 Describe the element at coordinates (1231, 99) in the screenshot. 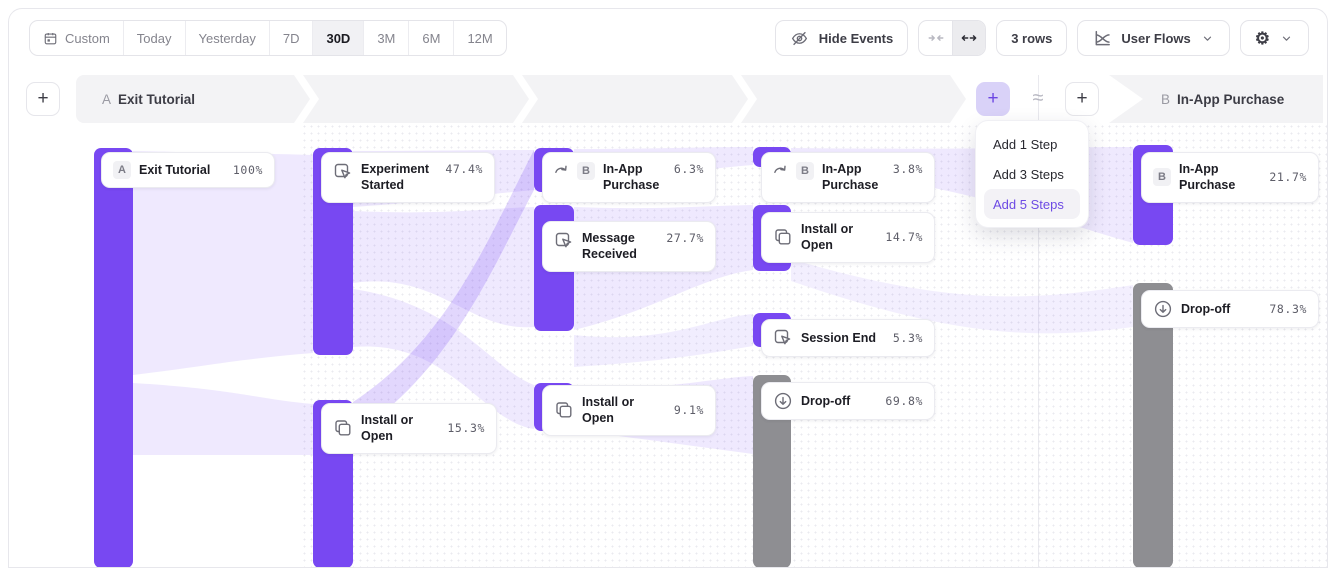

I see `step-b-name: In-App Purchase` at that location.